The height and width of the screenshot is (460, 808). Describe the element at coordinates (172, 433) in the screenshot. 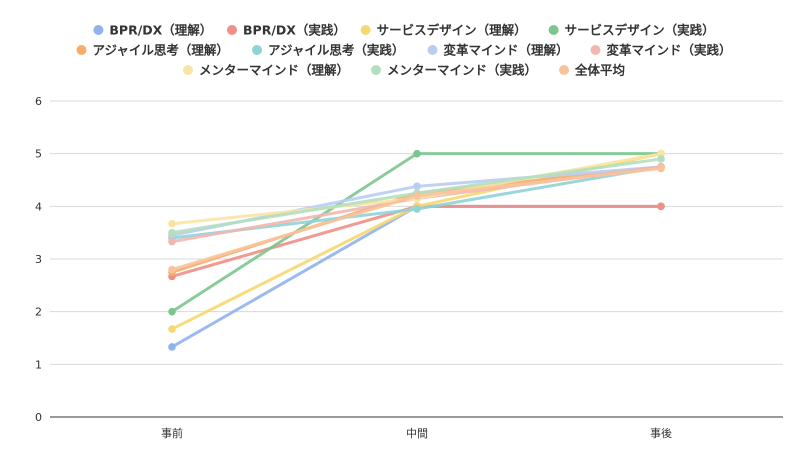

I see `x-tick-label: 事前` at that location.